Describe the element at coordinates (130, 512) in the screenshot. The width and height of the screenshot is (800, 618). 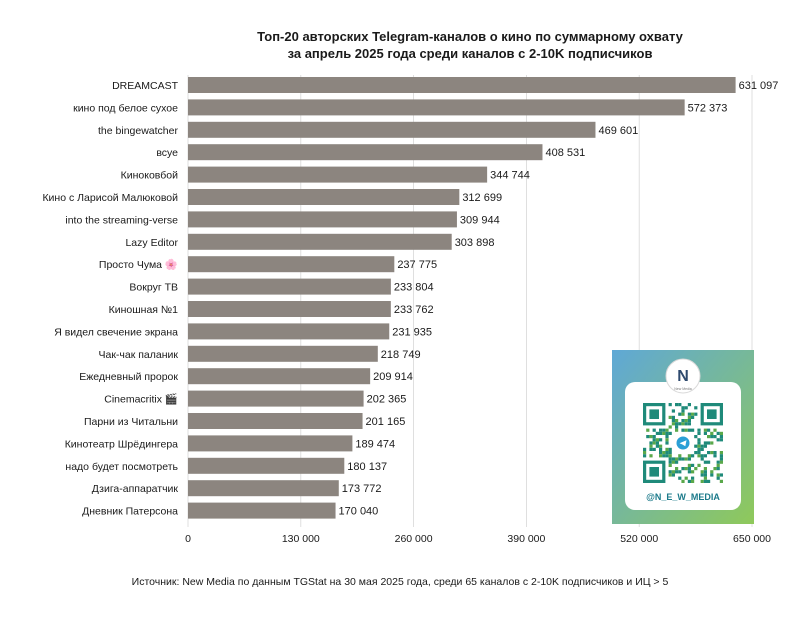
I see `category-label: Дневник Патерсона` at that location.